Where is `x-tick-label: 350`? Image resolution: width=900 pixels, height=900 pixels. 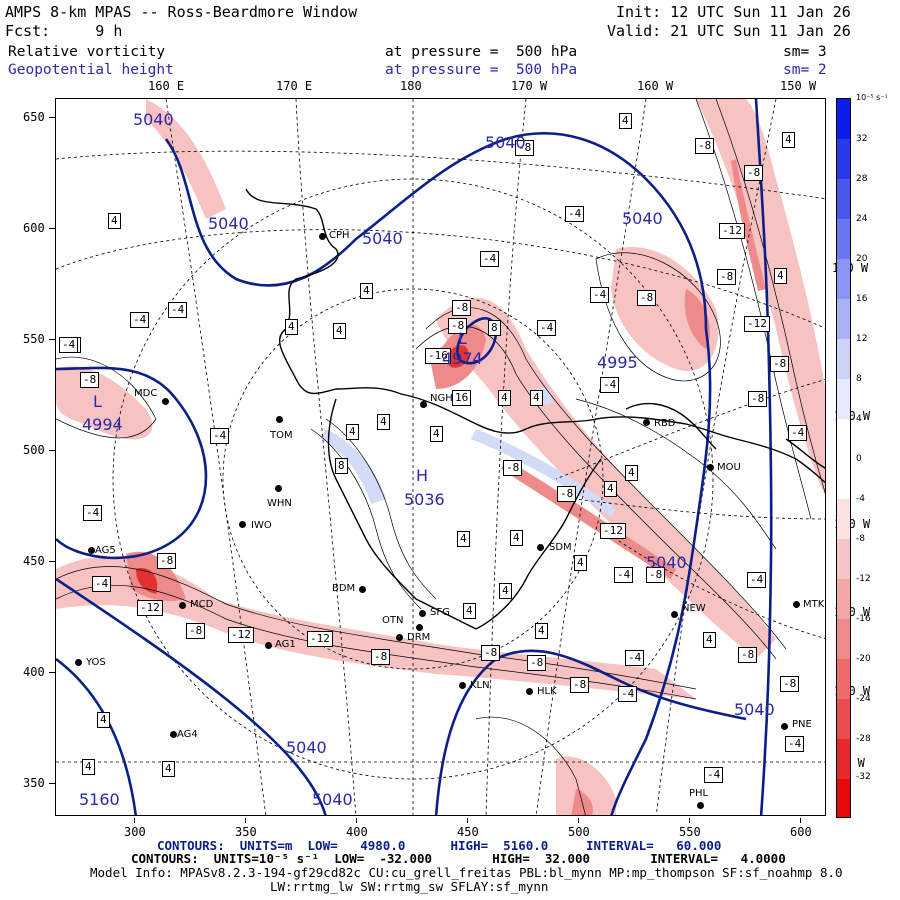 x-tick-label: 350 is located at coordinates (246, 832).